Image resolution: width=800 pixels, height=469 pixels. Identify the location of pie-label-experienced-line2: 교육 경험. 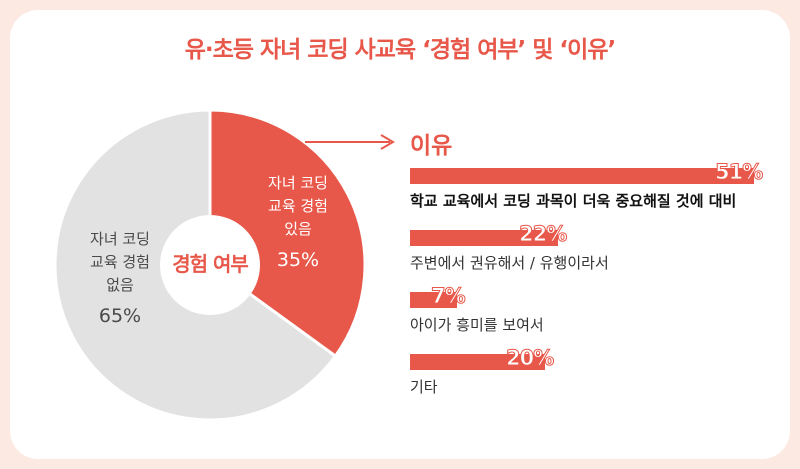
(298, 206).